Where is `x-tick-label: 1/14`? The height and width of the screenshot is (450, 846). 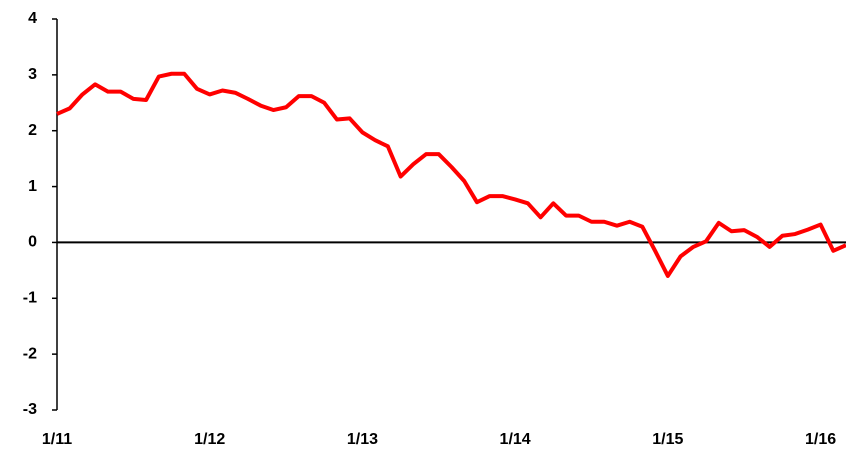 x-tick-label: 1/14 is located at coordinates (515, 439).